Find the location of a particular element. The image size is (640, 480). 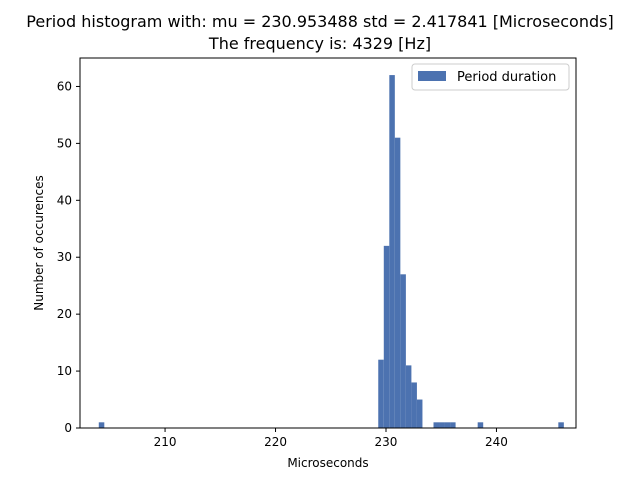

y-axis-label: Number of occurences is located at coordinates (39, 242).